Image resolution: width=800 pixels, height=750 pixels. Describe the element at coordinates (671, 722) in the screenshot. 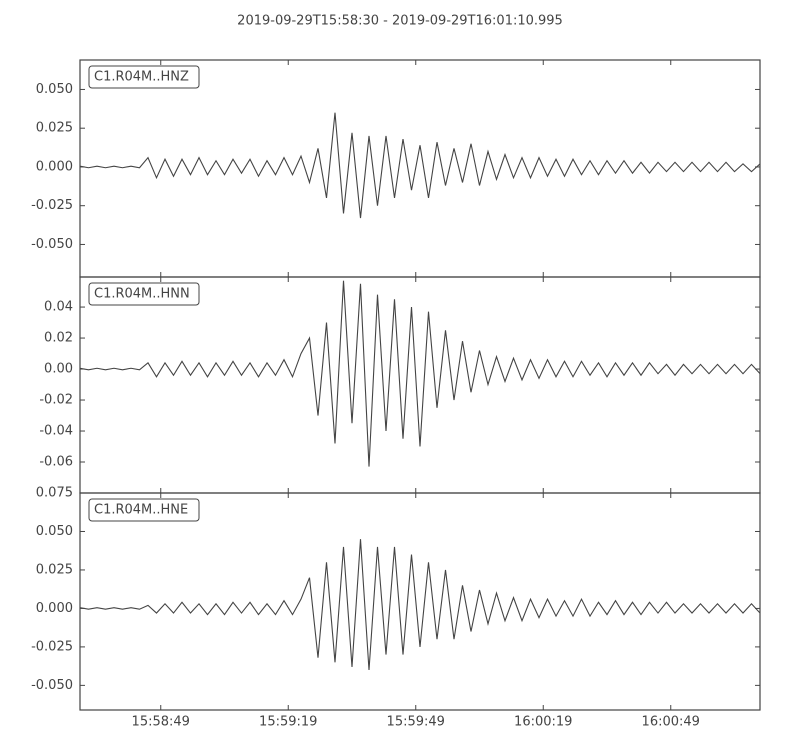

I see `x-tick-label: 16:00:49` at that location.